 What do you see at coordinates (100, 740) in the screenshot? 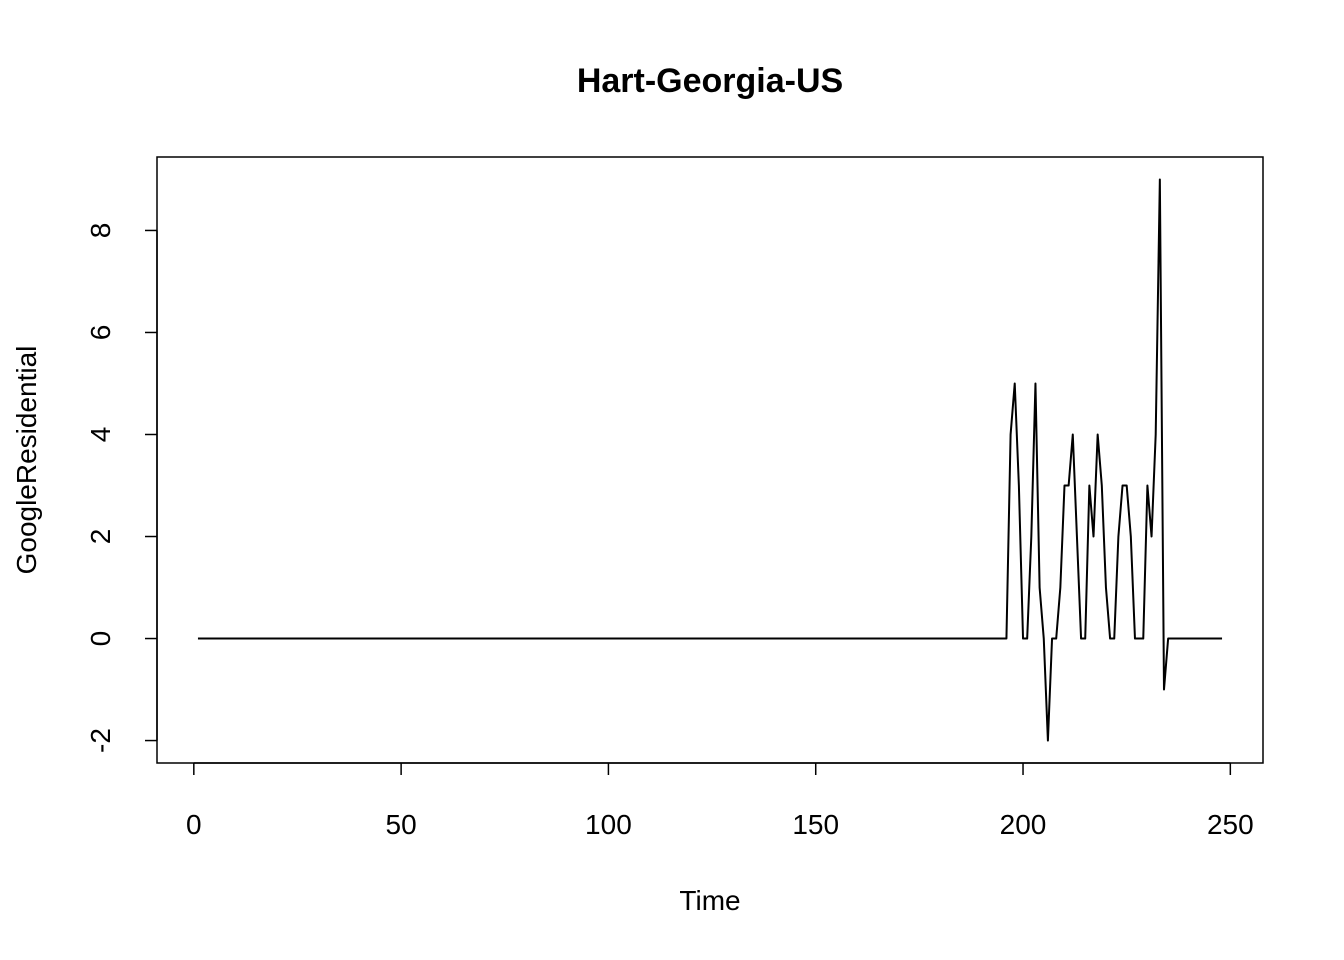
I see `y-tick-label: -2` at bounding box center [100, 740].